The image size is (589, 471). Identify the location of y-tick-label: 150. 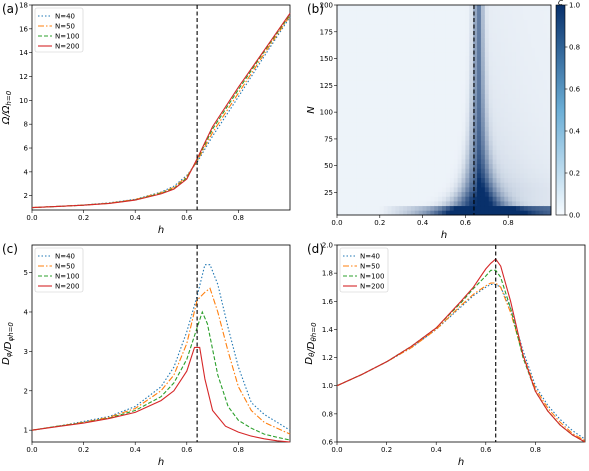
(326, 59).